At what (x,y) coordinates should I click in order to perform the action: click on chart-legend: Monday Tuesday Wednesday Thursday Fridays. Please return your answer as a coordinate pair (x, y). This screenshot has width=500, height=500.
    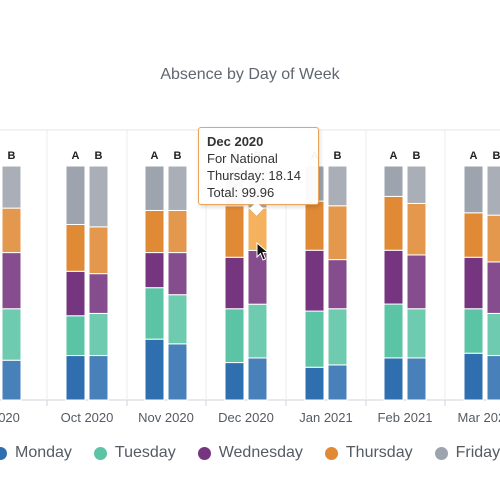
    Looking at the image, I should click on (250, 454).